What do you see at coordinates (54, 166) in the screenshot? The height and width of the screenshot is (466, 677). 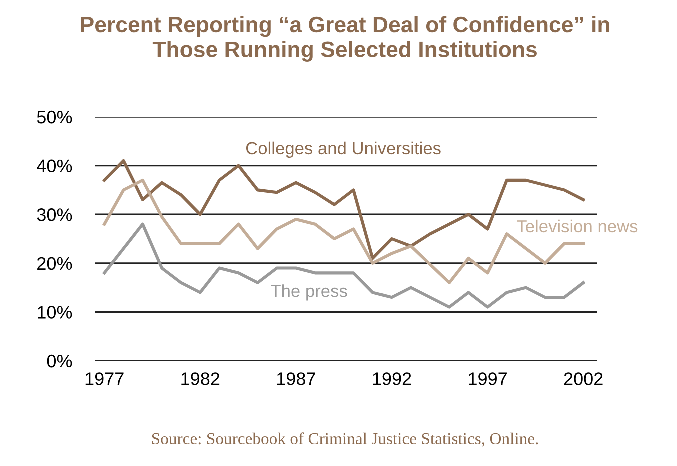 I see `y-tick-label: 40%` at bounding box center [54, 166].